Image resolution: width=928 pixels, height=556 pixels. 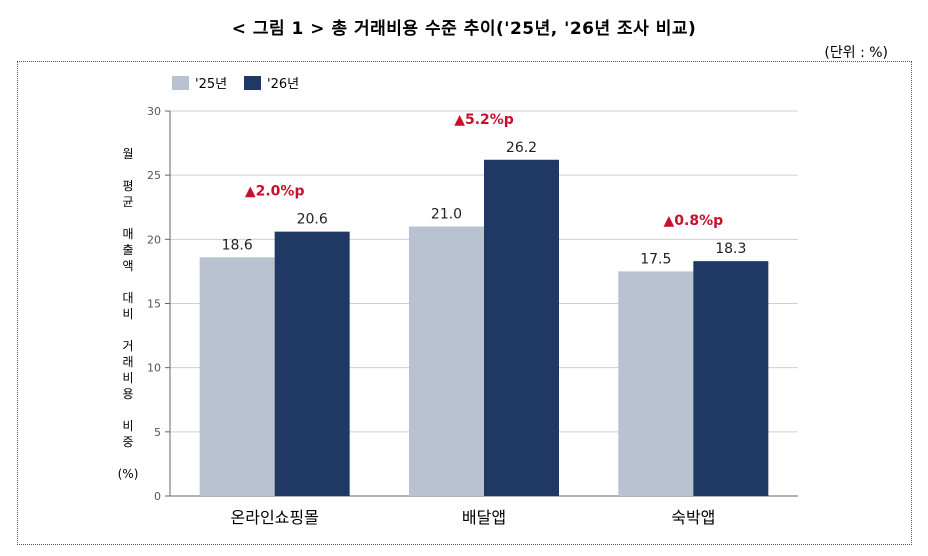 What do you see at coordinates (127, 202) in the screenshot?
I see `y-axis-label: 균` at bounding box center [127, 202].